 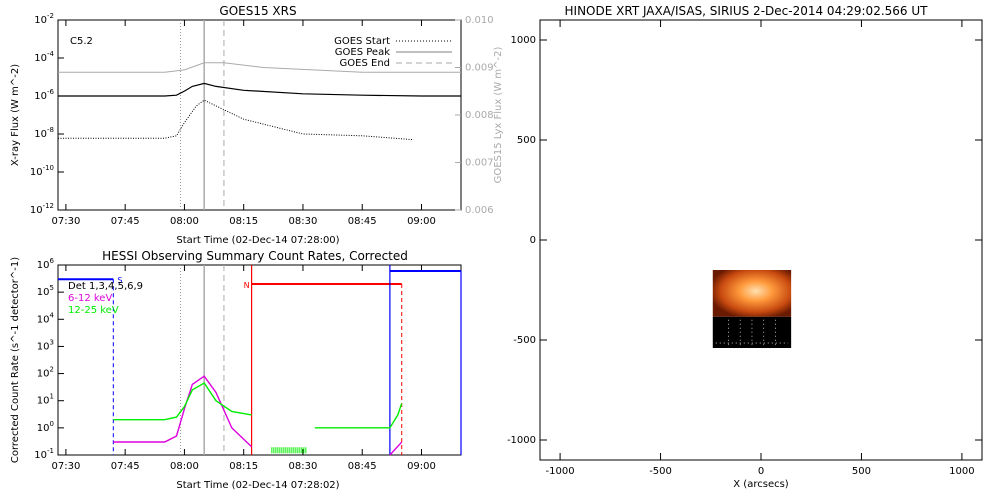 I want to click on hessi-legend: Det 1,3,4,5,6,9 6-12 keV 12-25 keV, so click(x=105, y=298).